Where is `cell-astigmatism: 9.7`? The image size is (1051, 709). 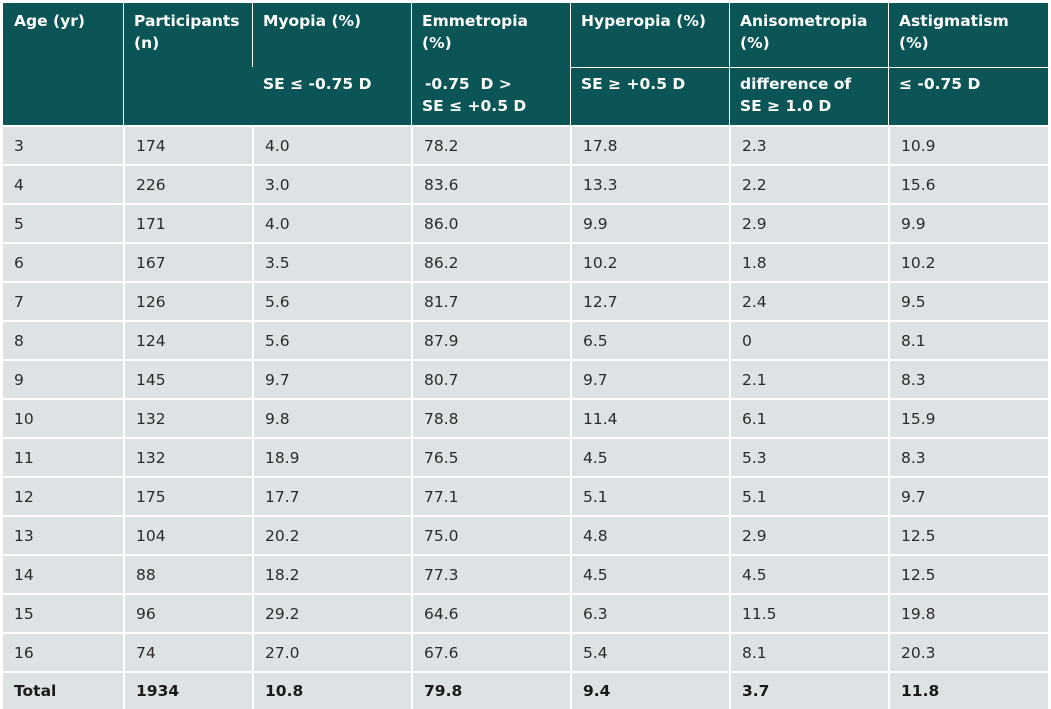
cell-astigmatism: 9.7 is located at coordinates (968, 495).